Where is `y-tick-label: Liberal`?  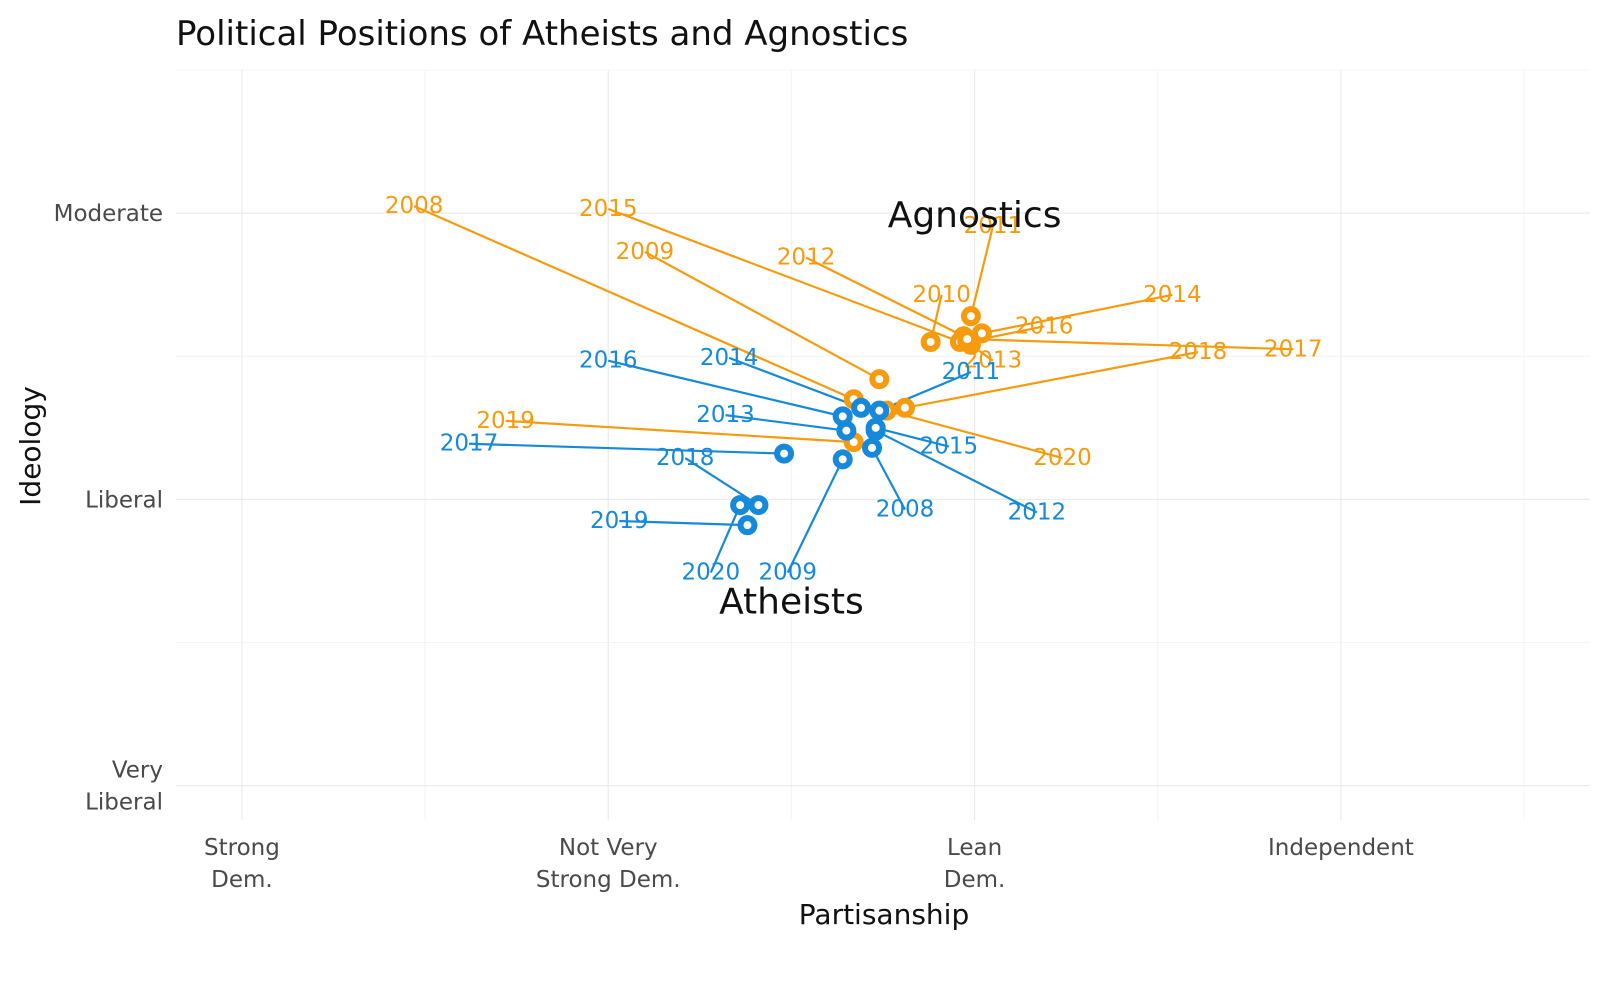 y-tick-label: Liberal is located at coordinates (124, 500).